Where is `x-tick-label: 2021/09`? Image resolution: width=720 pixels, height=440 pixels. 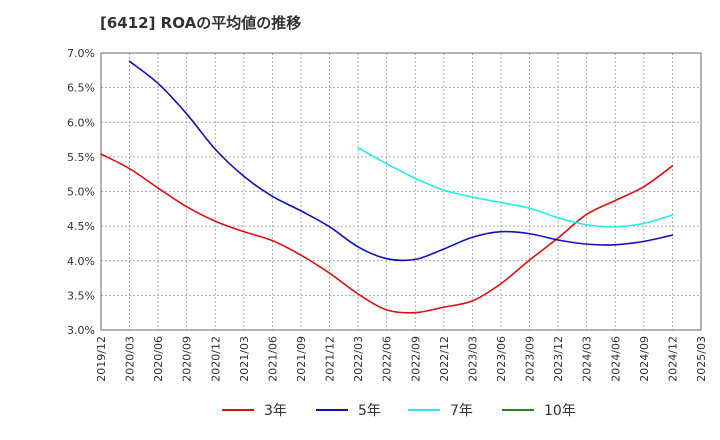
x-tick-label: 2021/09 is located at coordinates (301, 359).